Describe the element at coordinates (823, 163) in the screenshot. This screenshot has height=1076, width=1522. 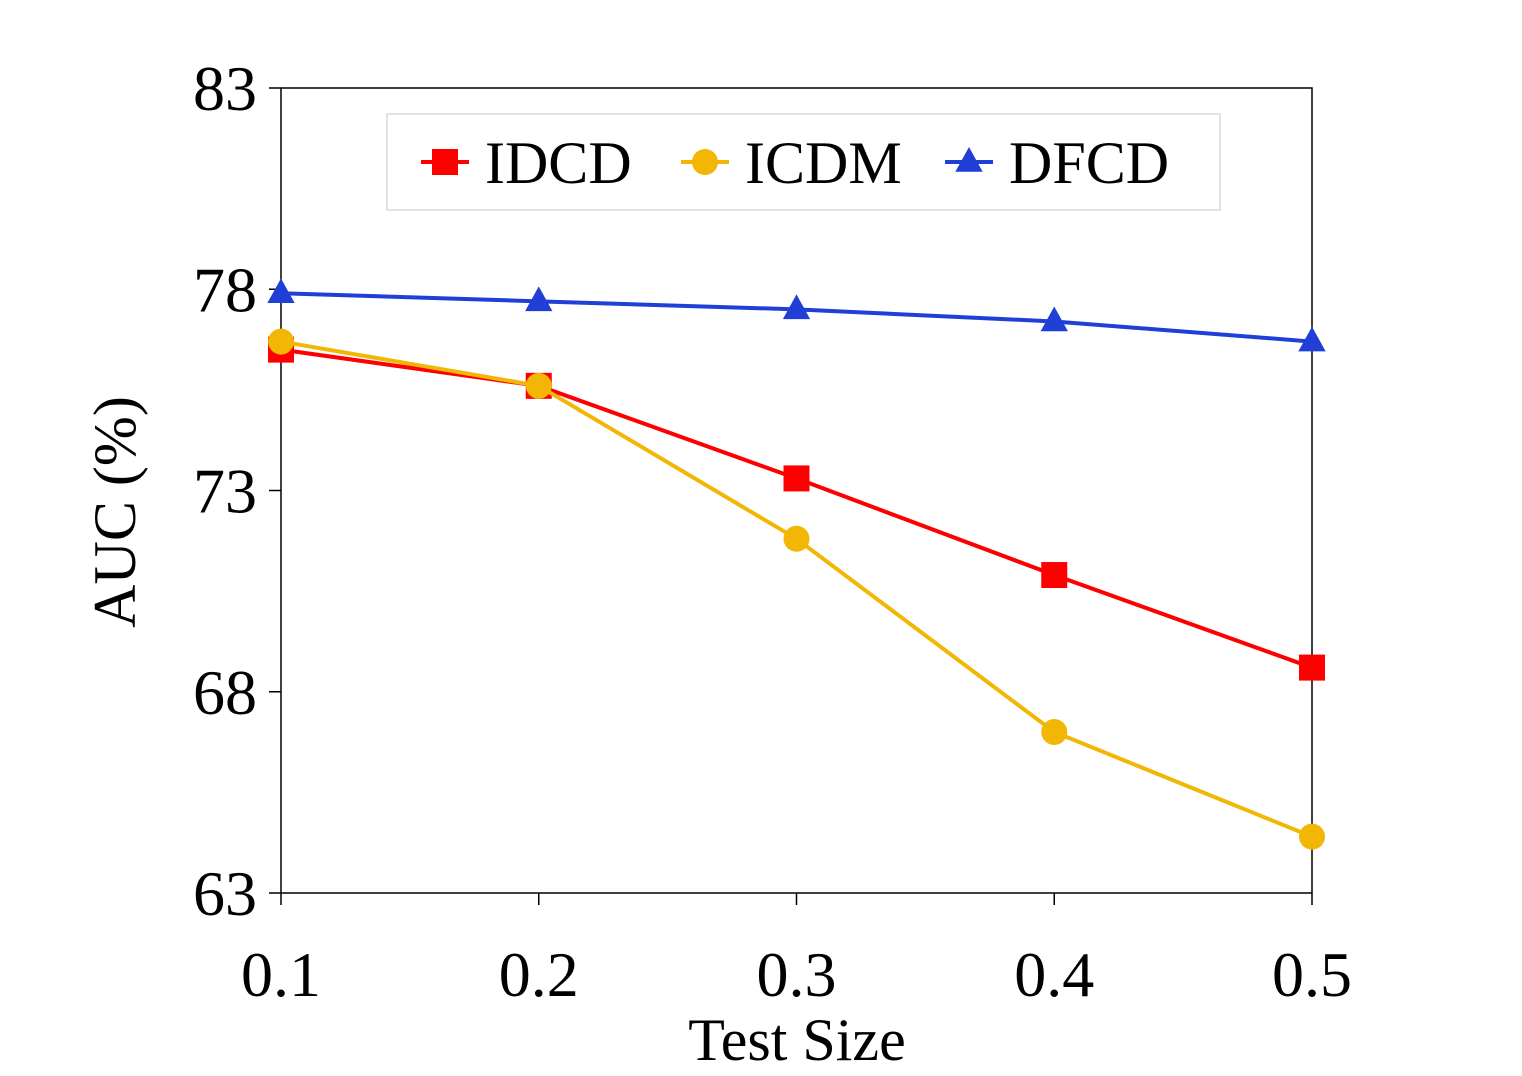
I see `legend-label-icdm: ICDM` at that location.